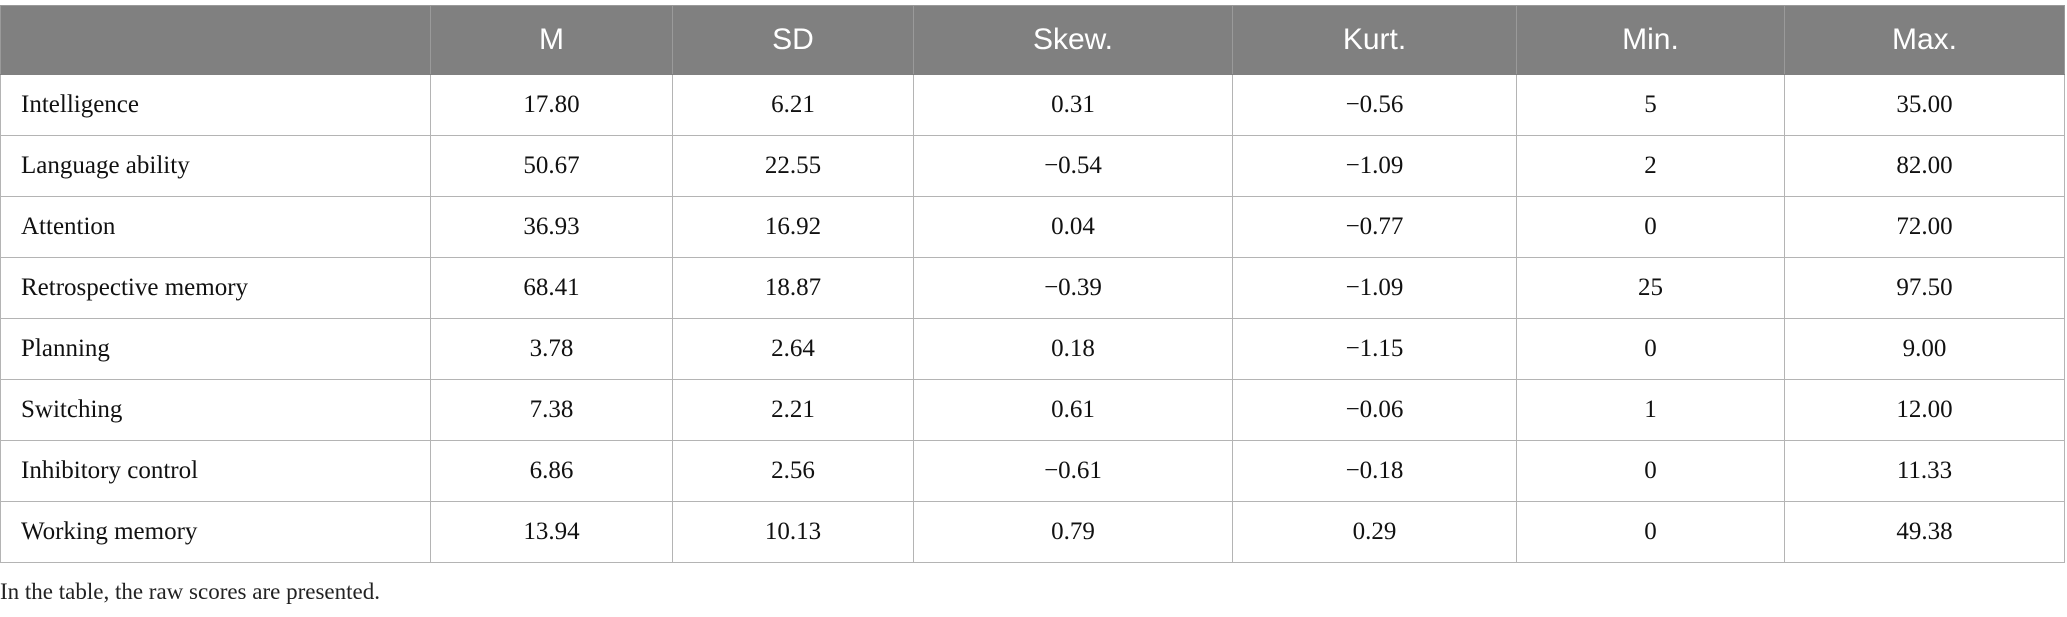  Describe the element at coordinates (551, 227) in the screenshot. I see `cell-mean: 36.93` at that location.